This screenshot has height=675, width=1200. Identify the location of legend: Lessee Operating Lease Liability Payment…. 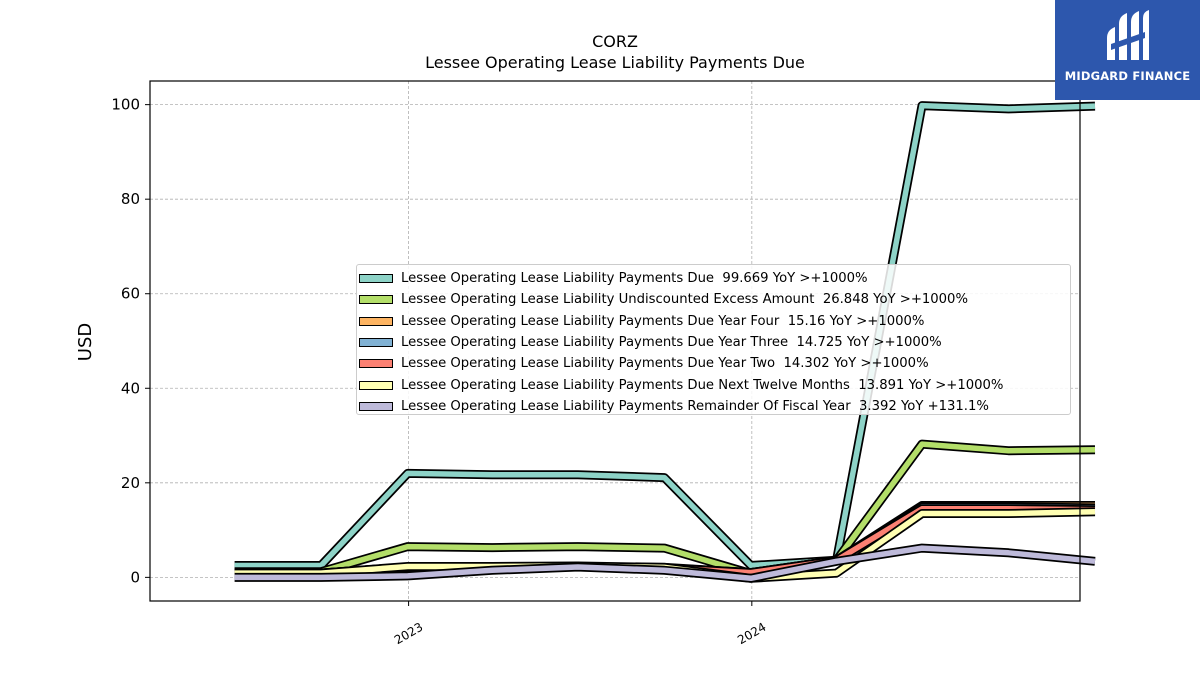
(713, 339).